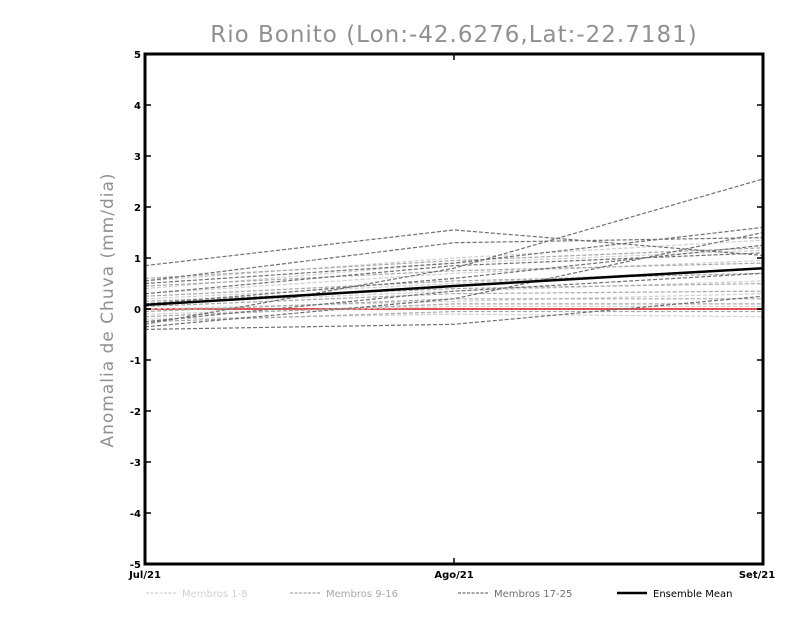 Image resolution: width=800 pixels, height=618 pixels. Describe the element at coordinates (135, 463) in the screenshot. I see `y-tick-label: -3` at that location.